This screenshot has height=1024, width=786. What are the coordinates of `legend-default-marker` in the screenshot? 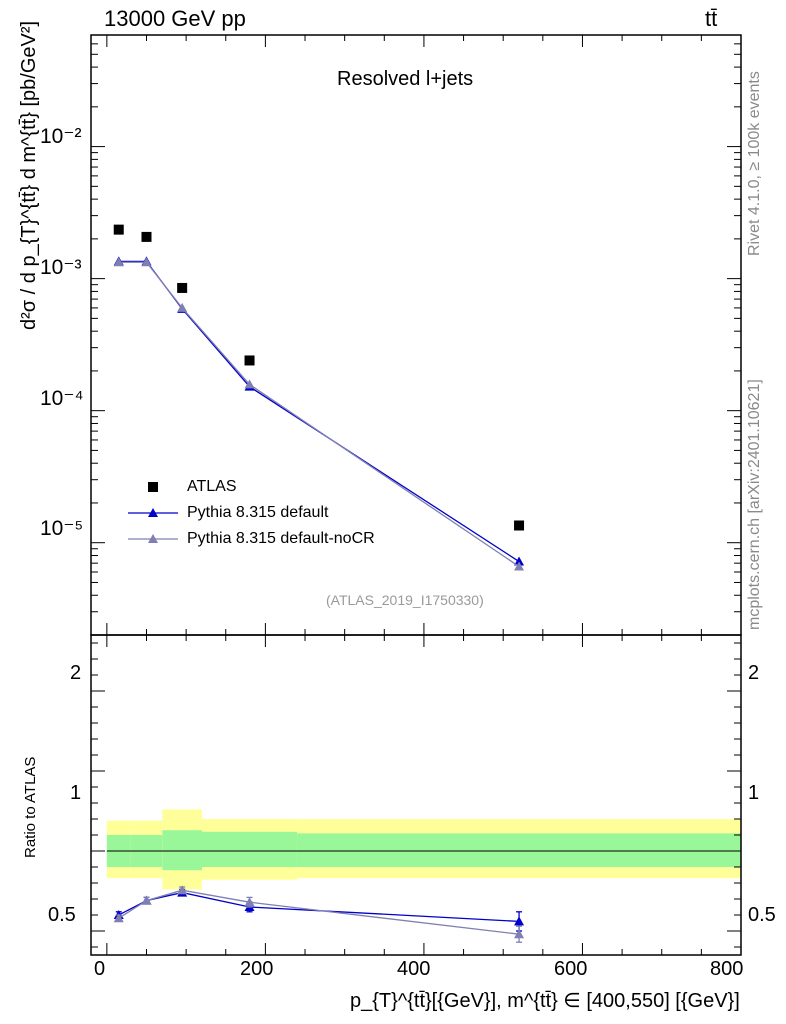 It's located at (153, 512).